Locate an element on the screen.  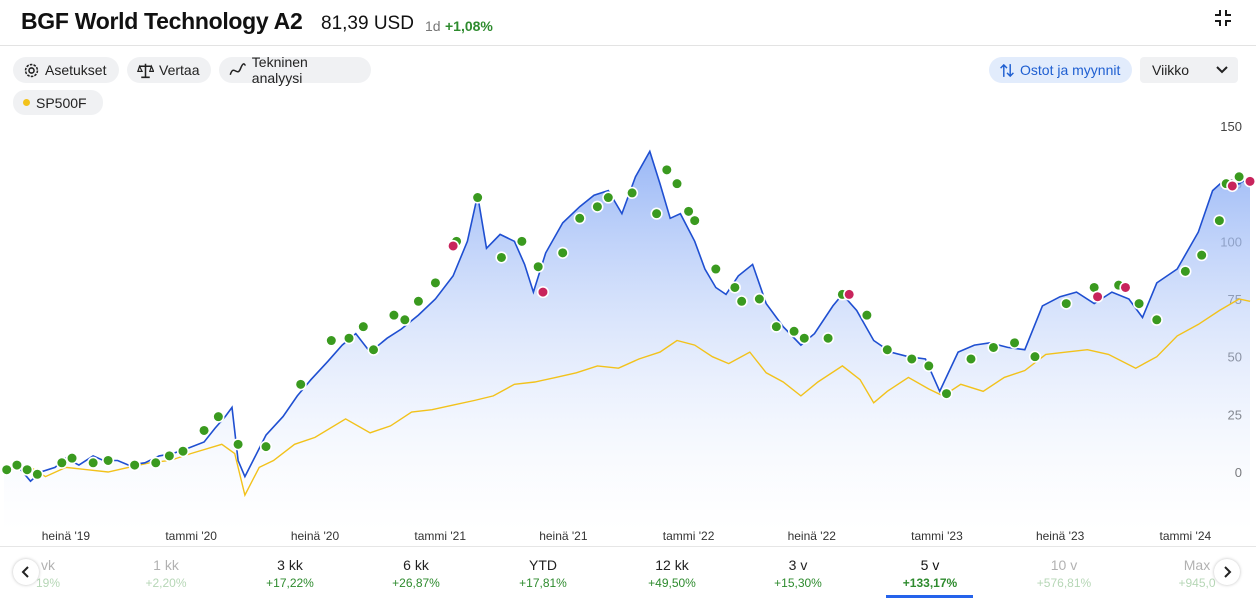
range-option: 12 kk +49,50% is located at coordinates (672, 571).